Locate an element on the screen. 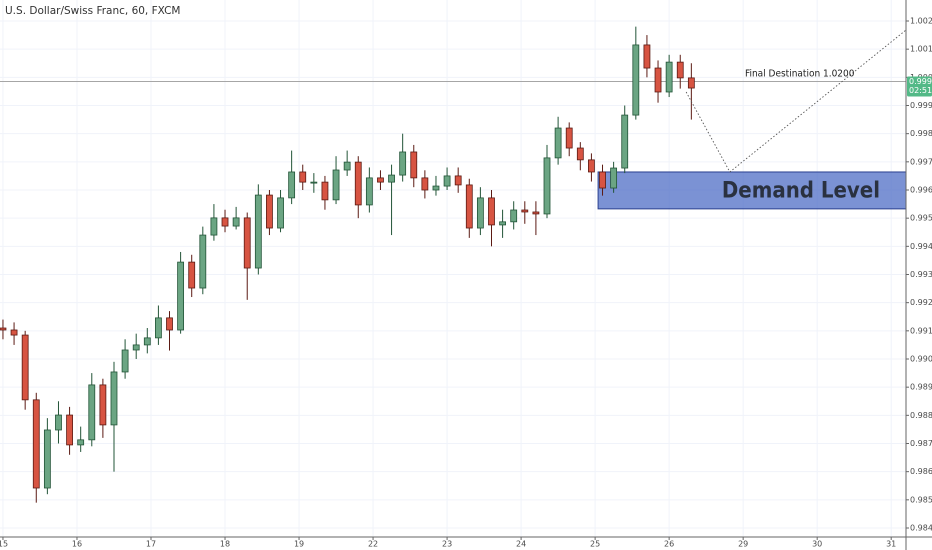  y-tick-label: 1.00100 is located at coordinates (921, 49).